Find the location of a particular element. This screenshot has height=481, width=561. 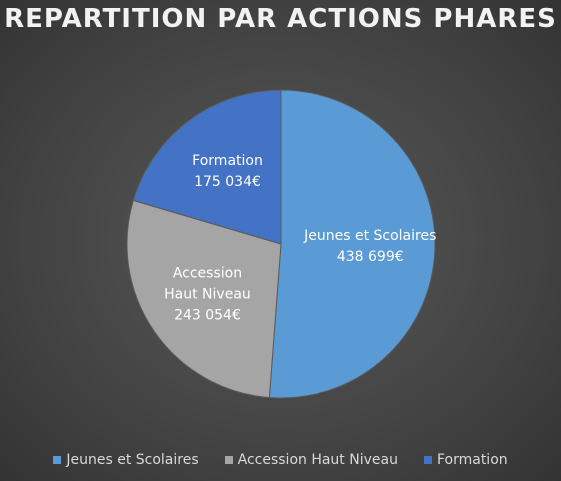

slice-label: Jeunes et Scolaires 438 699€ is located at coordinates (370, 247).